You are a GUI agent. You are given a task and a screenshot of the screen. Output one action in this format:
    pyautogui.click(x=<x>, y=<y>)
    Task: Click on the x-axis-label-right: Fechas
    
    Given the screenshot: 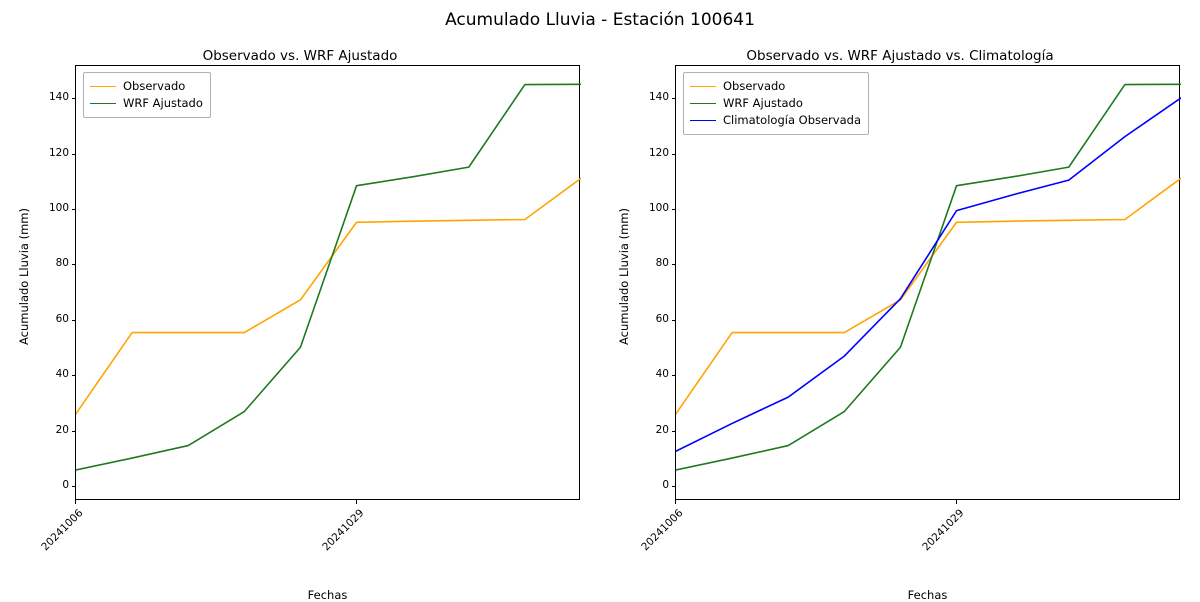 What is the action you would take?
    pyautogui.click(x=927, y=595)
    